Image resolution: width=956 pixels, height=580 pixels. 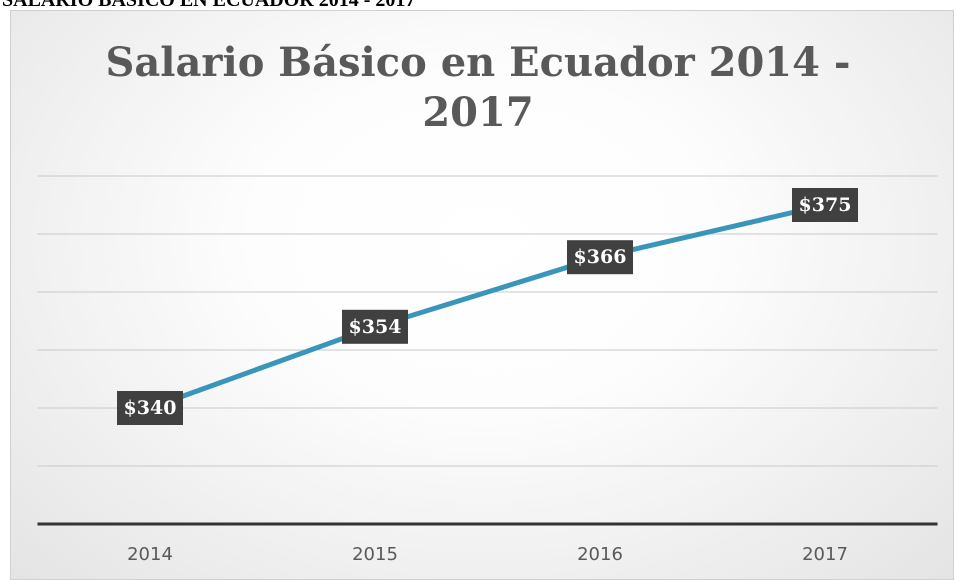 What do you see at coordinates (375, 554) in the screenshot?
I see `x-tick-label: 2015` at bounding box center [375, 554].